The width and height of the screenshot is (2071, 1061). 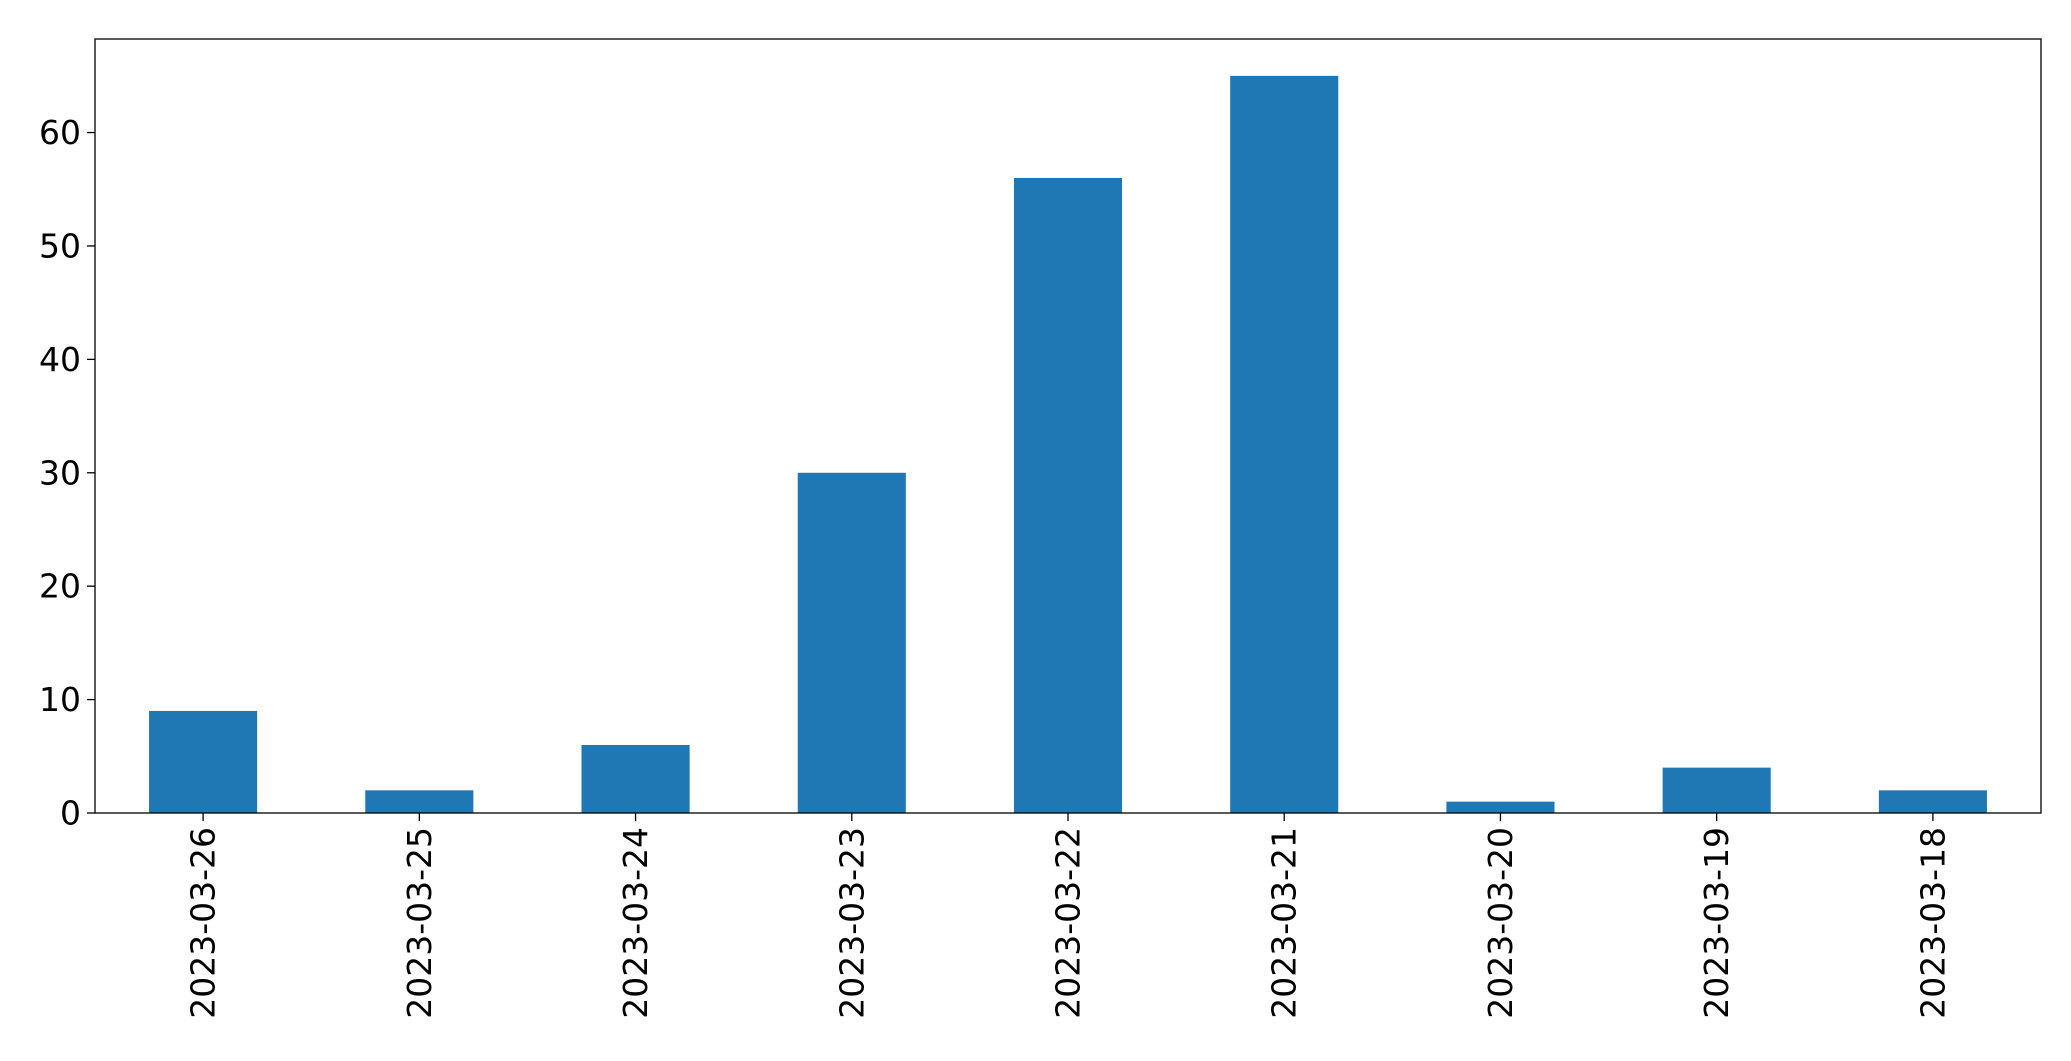 What do you see at coordinates (60, 359) in the screenshot?
I see `y-tick-label: 40` at bounding box center [60, 359].